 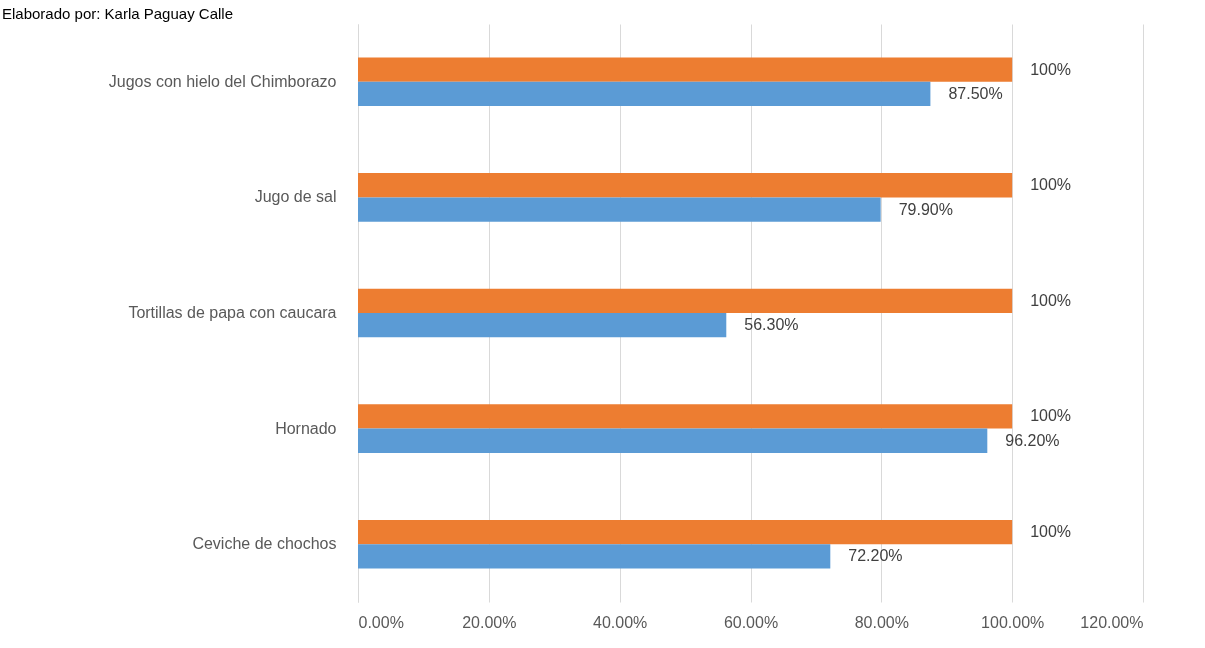 I want to click on y-tick-label: Jugo de sal, so click(x=295, y=197).